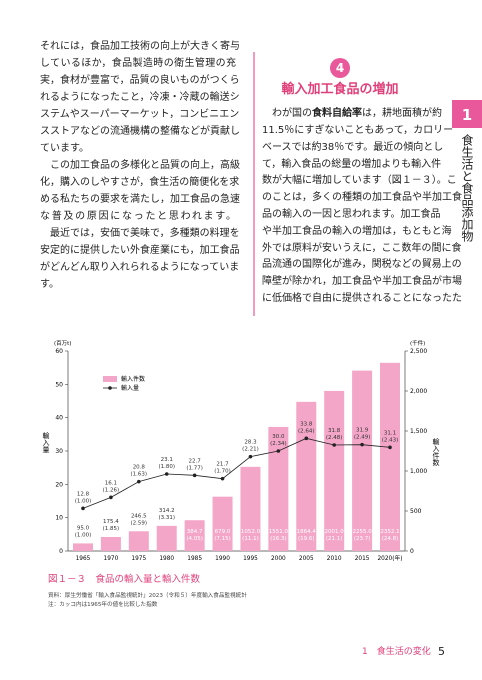 This screenshot has width=482, height=680. I want to click on point-index-label: (1.70), so click(222, 472).